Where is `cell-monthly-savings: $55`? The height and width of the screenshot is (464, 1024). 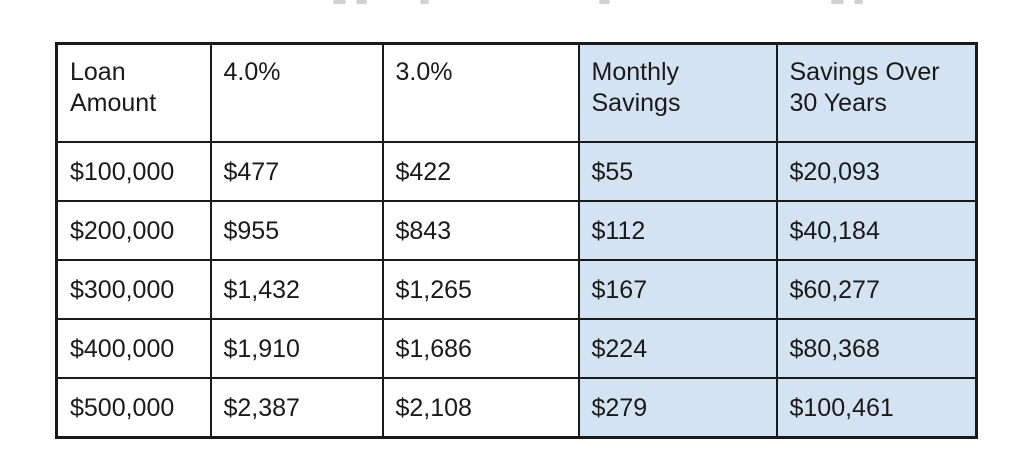 cell-monthly-savings: $55 is located at coordinates (677, 171).